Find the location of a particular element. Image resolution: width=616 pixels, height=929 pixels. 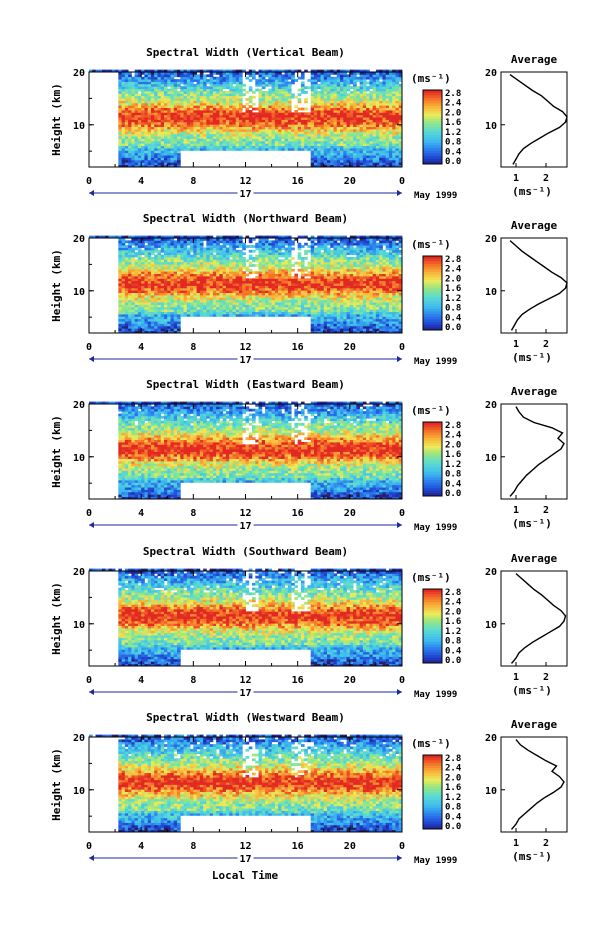

x-tick-label: 12 is located at coordinates (245, 181).